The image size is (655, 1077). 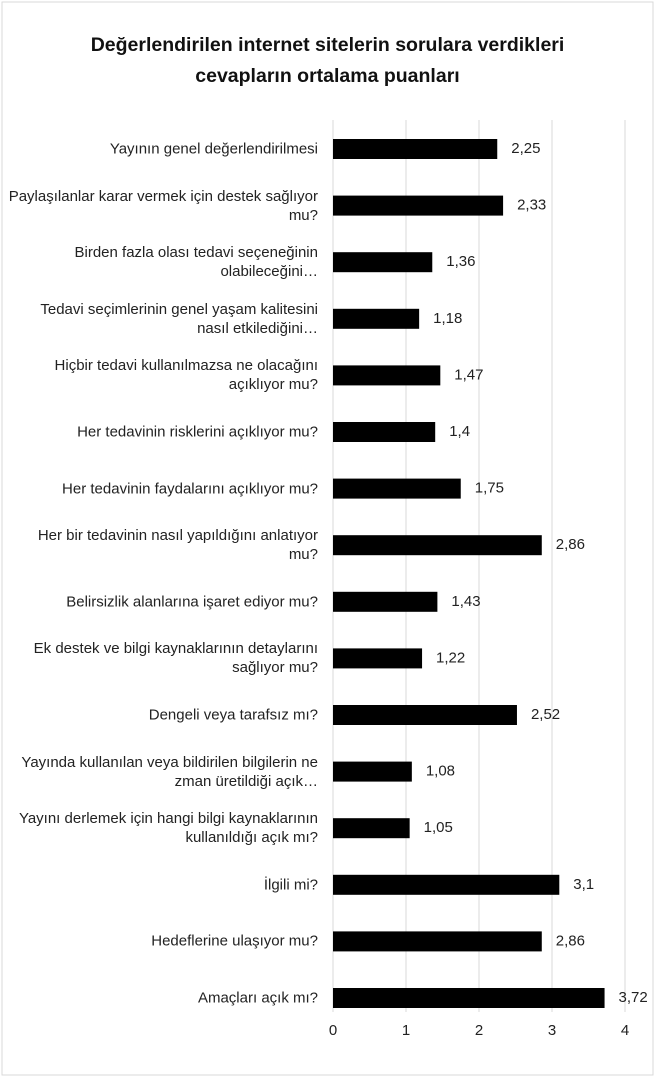 What do you see at coordinates (459, 431) in the screenshot?
I see `data-label: 1,4` at bounding box center [459, 431].